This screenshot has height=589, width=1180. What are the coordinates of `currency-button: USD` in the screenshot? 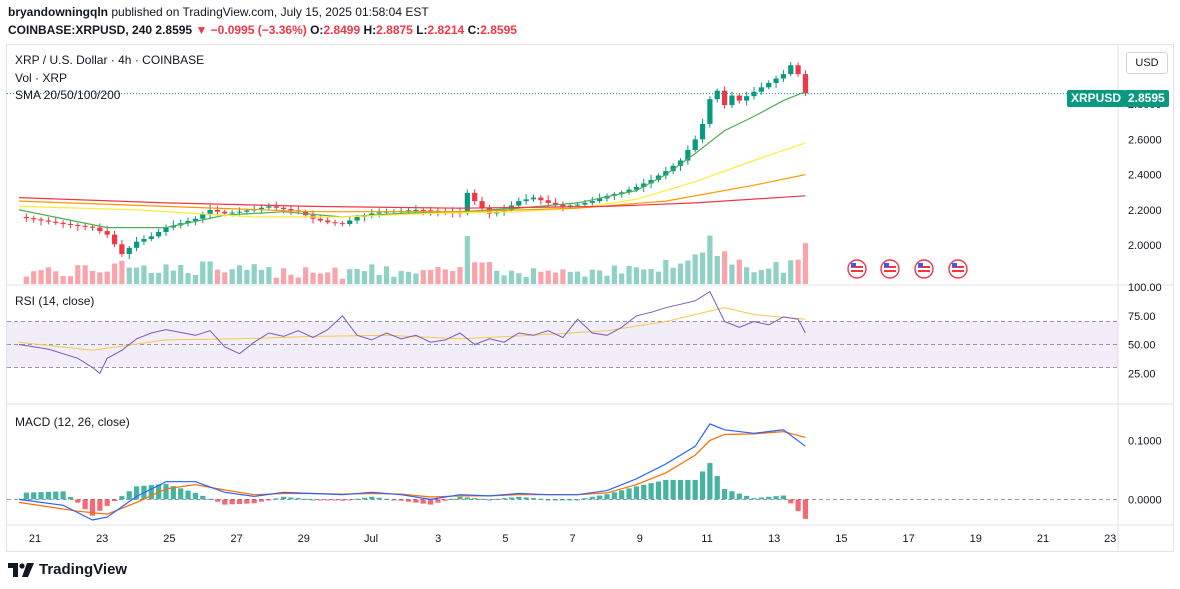 It's located at (1147, 63).